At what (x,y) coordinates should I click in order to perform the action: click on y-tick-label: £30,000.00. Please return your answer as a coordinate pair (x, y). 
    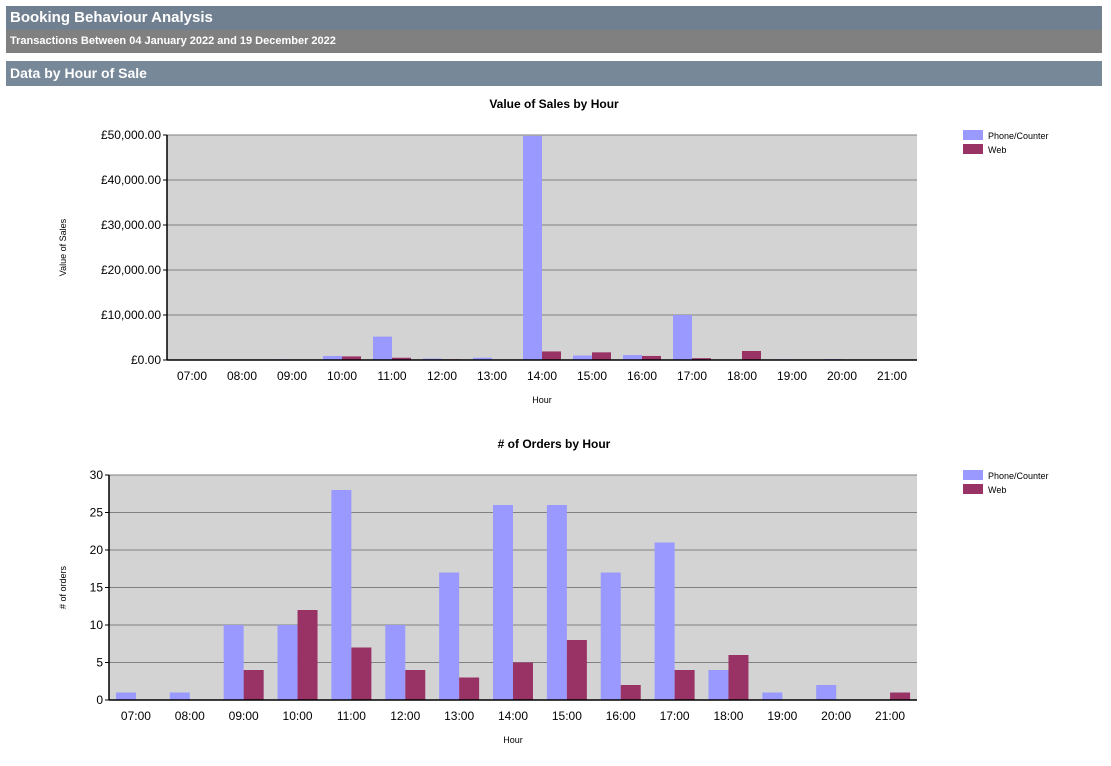
    Looking at the image, I should click on (131, 225).